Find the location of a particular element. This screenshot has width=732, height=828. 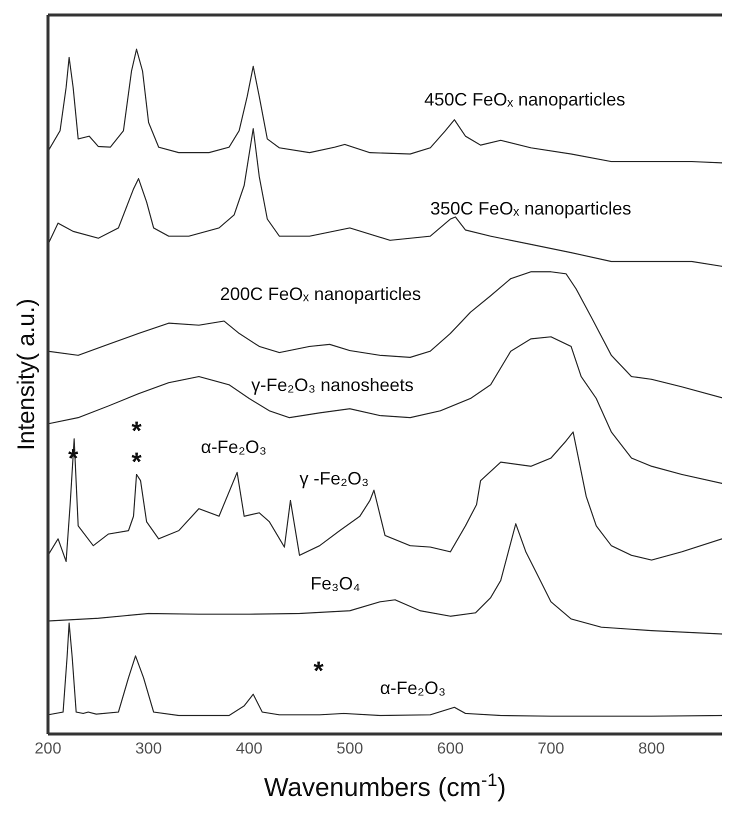

x-axis-title: Wavenumbers (cm$^{-1}$) is located at coordinates (385, 786).